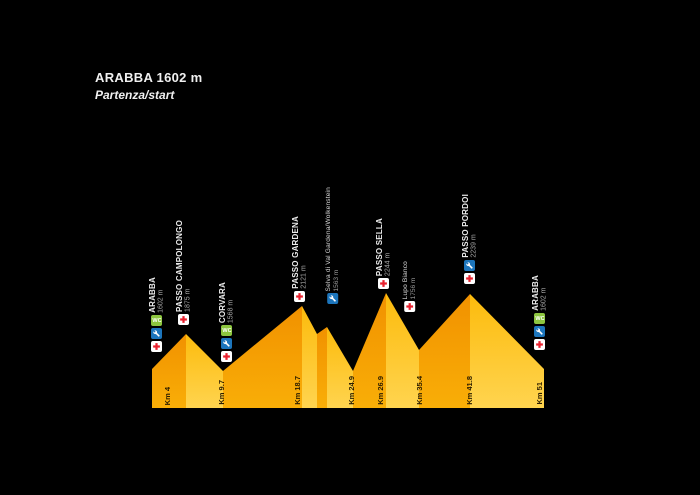 The height and width of the screenshot is (495, 700). I want to click on start-title-block: ARABBA 1602 m Partenza/start, so click(148, 86).